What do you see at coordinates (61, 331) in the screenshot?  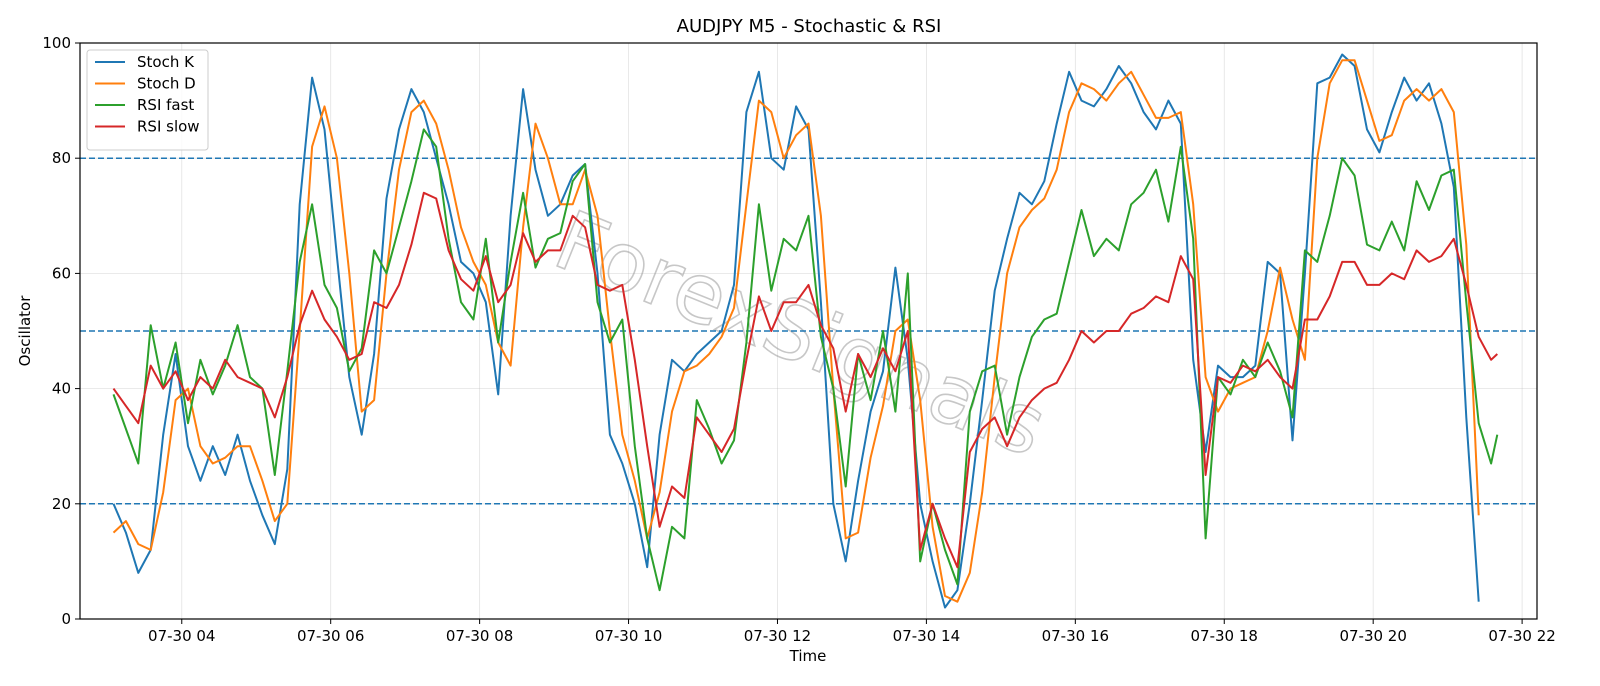 I see `y-axis: 0 20 40 60 80 100` at bounding box center [61, 331].